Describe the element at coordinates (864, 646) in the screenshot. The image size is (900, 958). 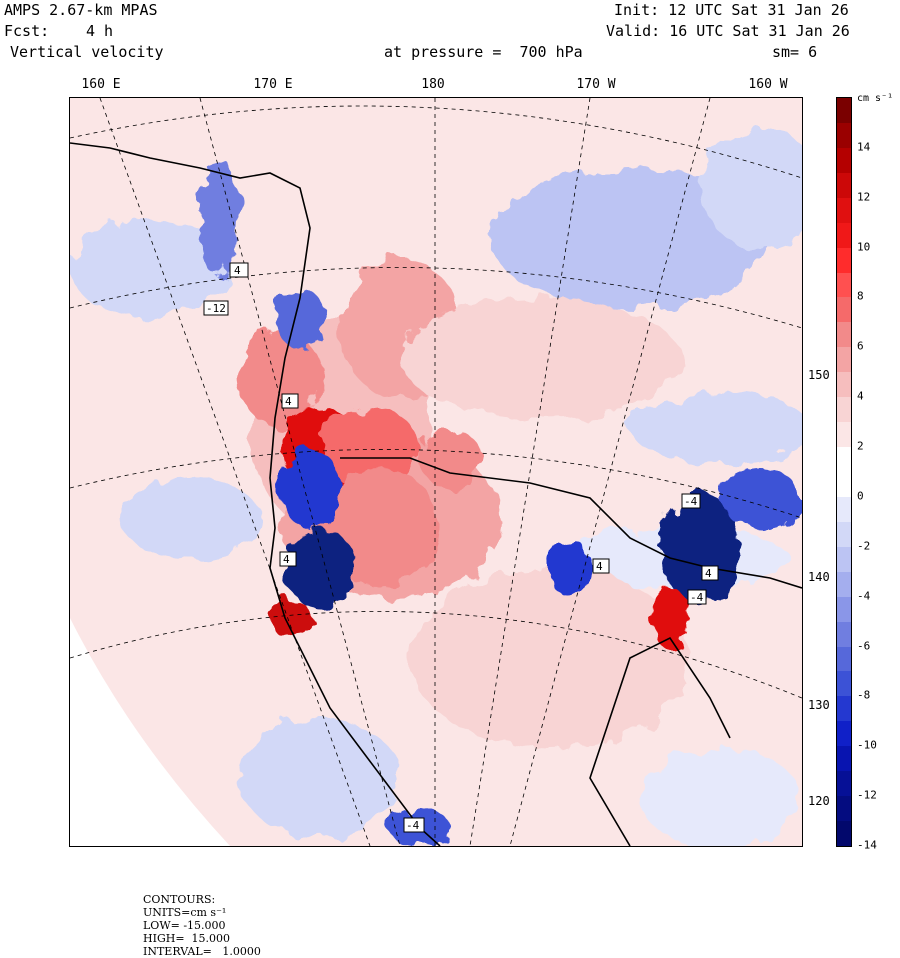
I see `colorbar-tick-label: -6` at that location.